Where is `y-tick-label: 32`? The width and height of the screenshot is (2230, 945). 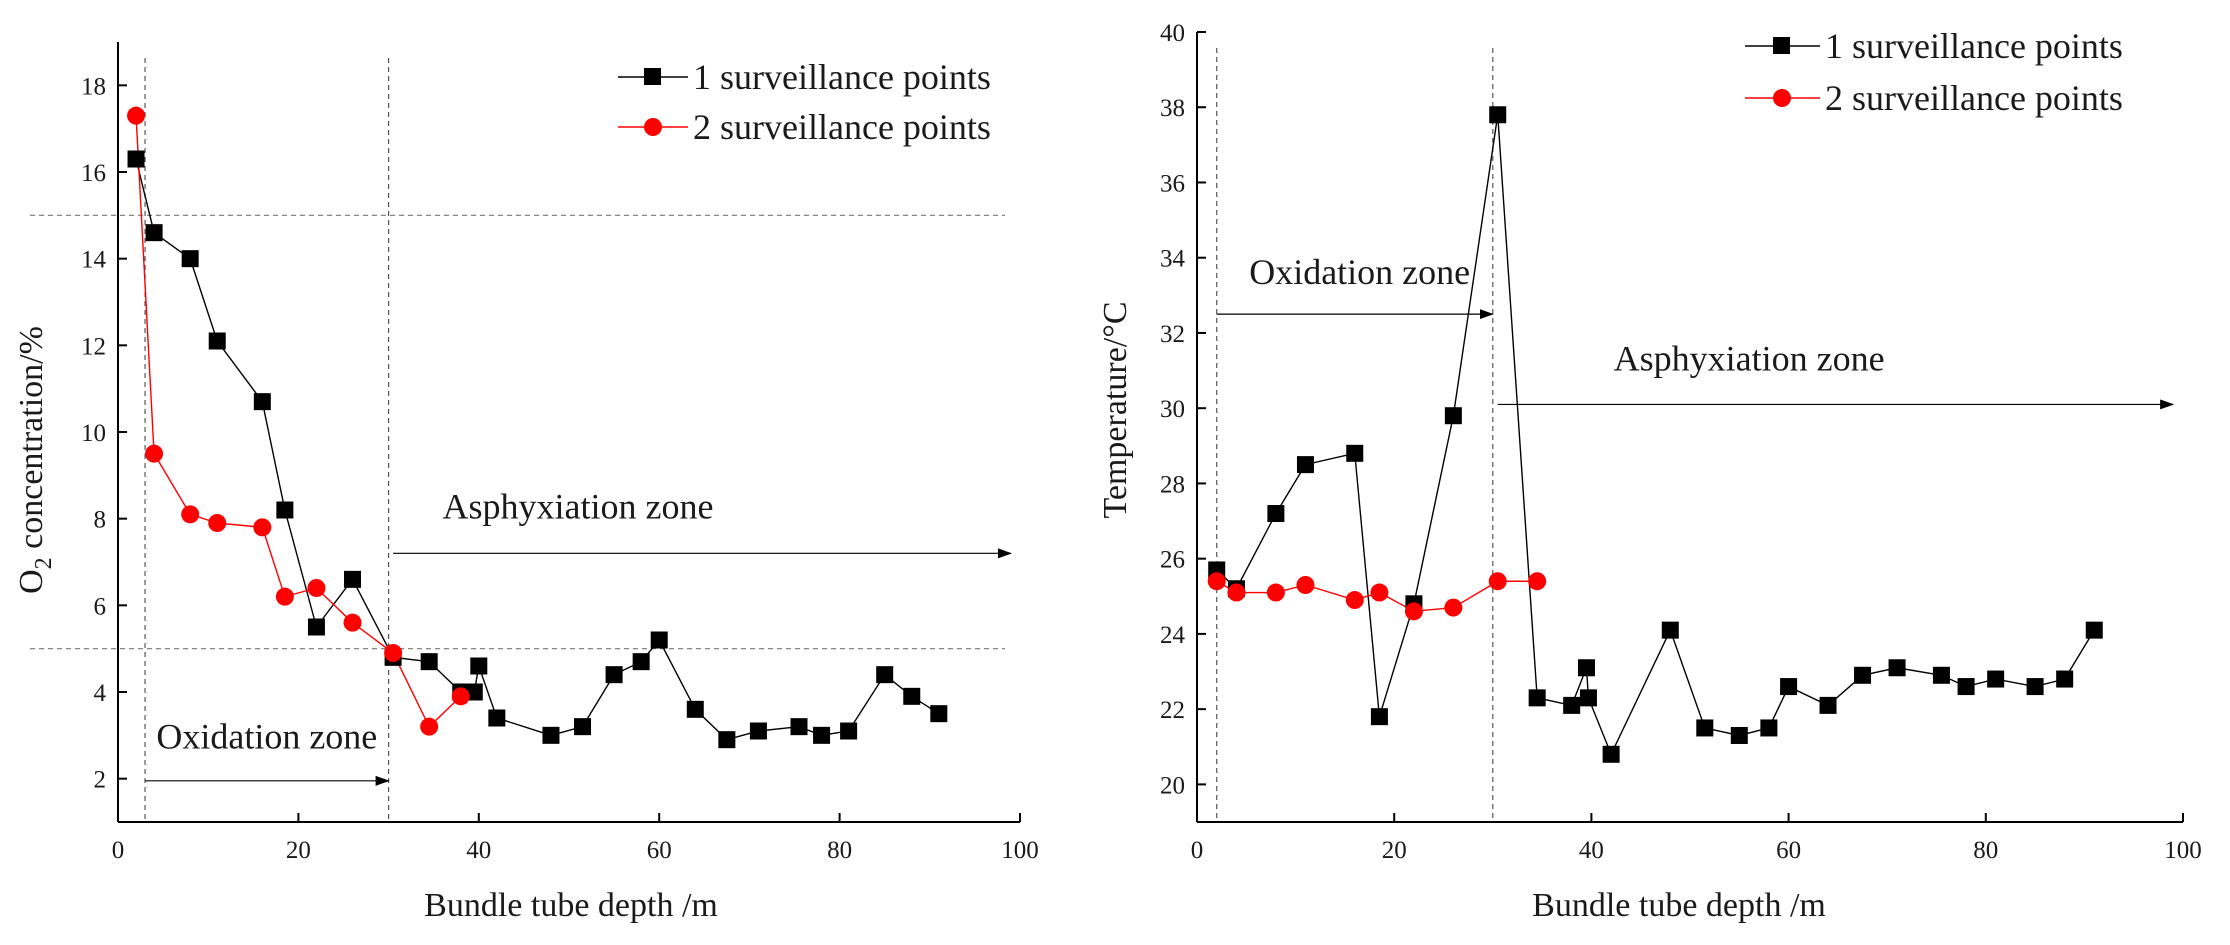
y-tick-label: 32 is located at coordinates (1172, 334).